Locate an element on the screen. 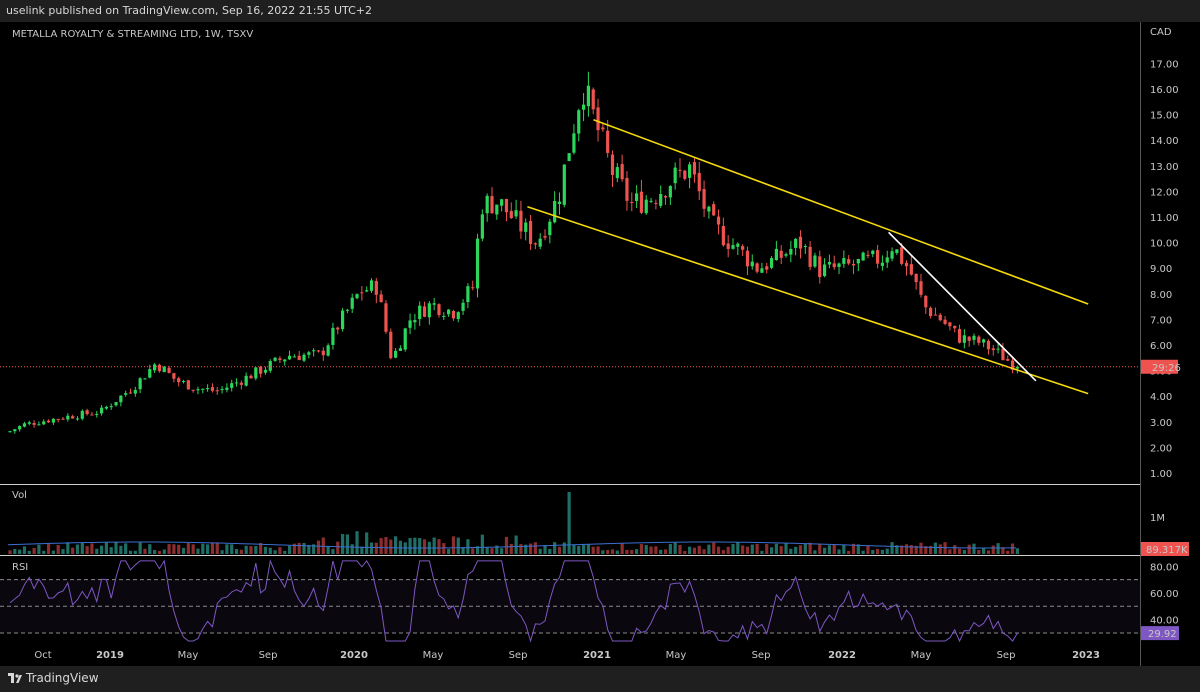  price-tick-label: 6.00 is located at coordinates (1161, 346).